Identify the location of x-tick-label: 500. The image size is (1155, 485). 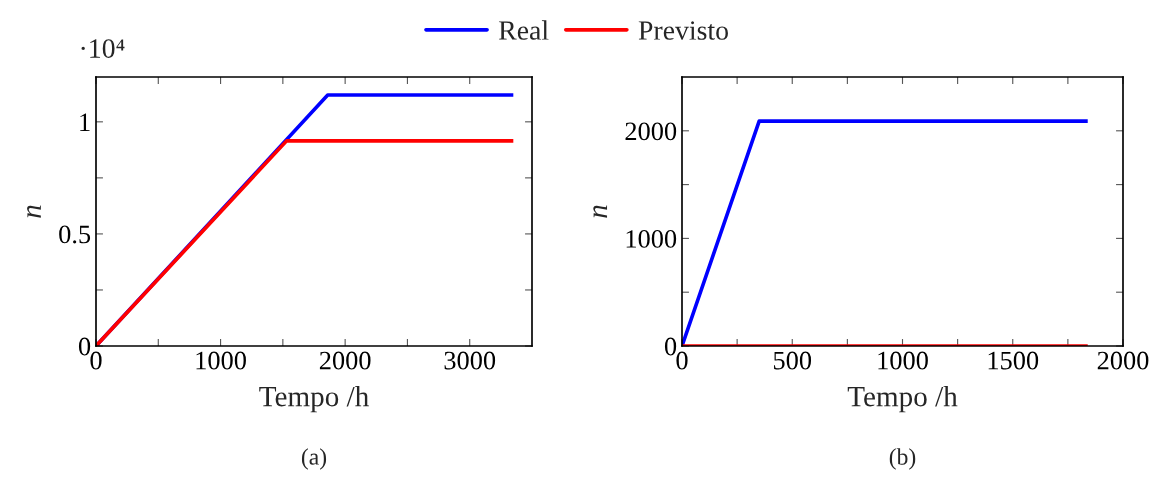
(792, 360).